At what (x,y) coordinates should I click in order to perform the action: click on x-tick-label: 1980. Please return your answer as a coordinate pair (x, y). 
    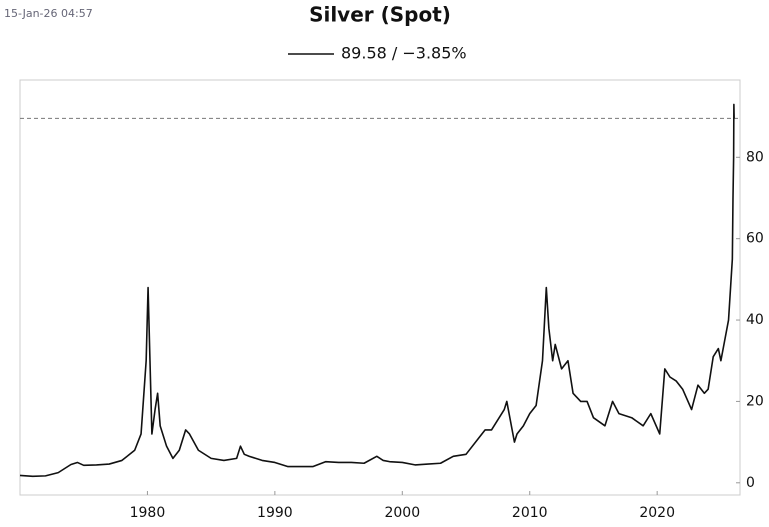
    Looking at the image, I should click on (148, 513).